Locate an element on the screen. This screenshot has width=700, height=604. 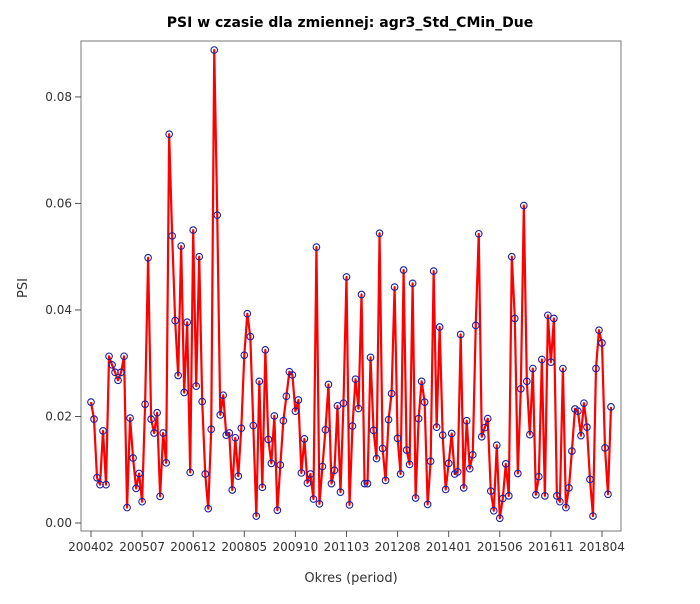
x-tick-label: 201804 is located at coordinates (602, 547).